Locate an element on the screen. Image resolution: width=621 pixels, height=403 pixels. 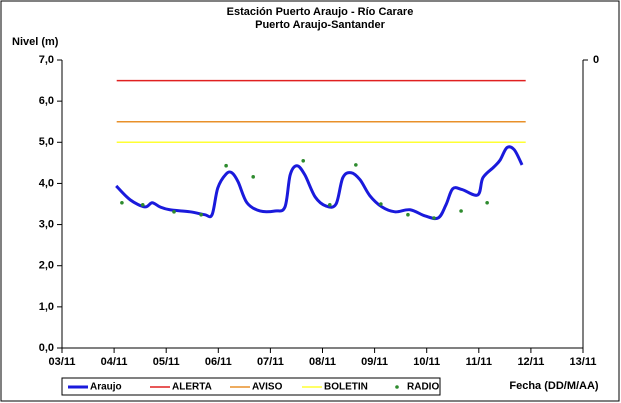
x-tick-label: 03/11 is located at coordinates (62, 362).